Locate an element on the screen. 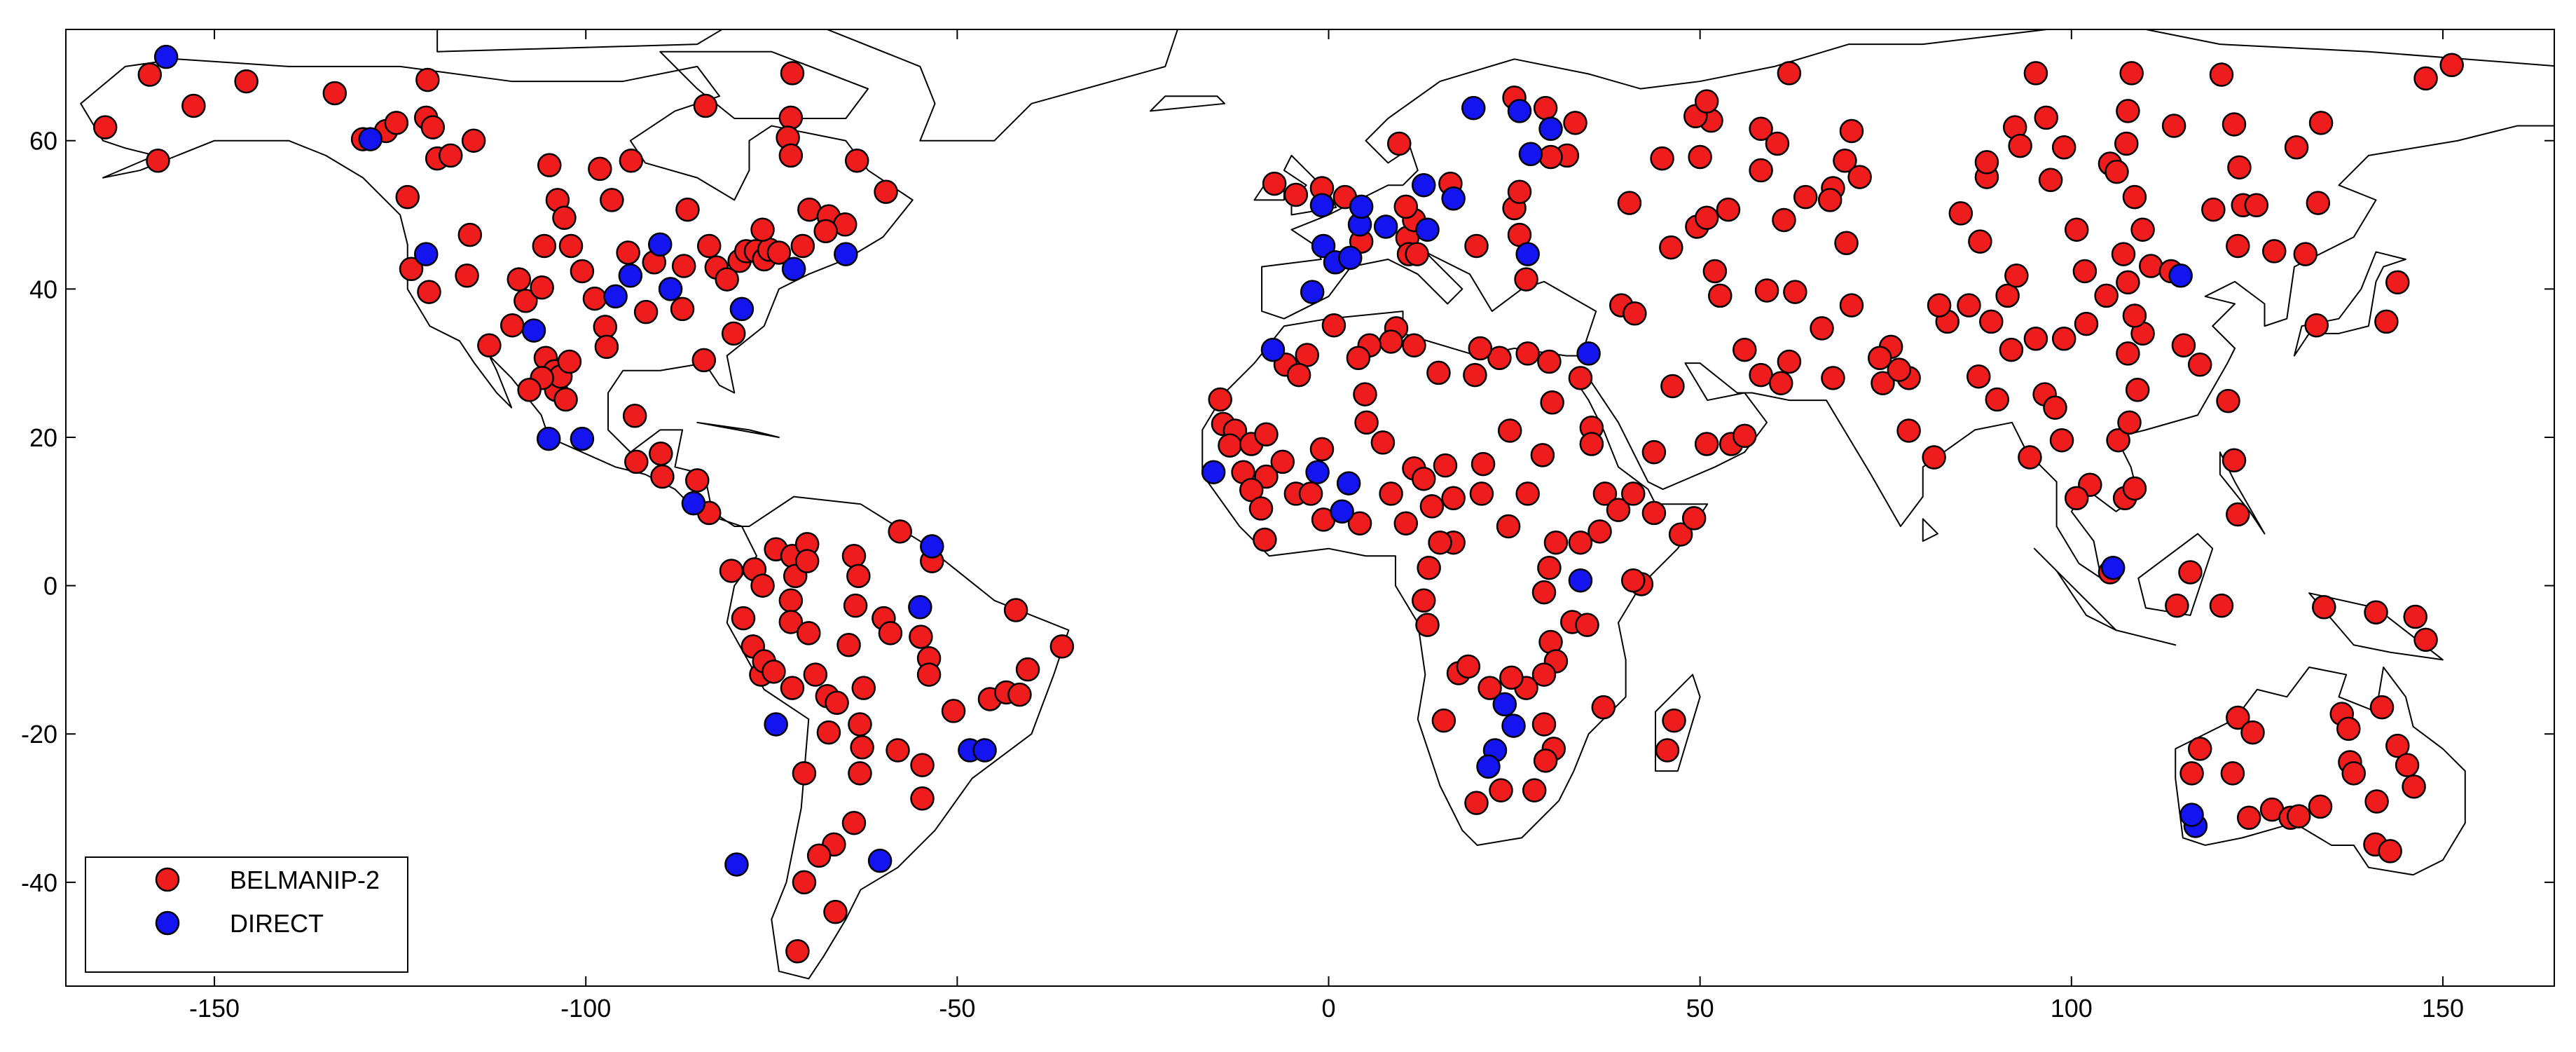  x-tick-label: 100 is located at coordinates (2072, 1008).